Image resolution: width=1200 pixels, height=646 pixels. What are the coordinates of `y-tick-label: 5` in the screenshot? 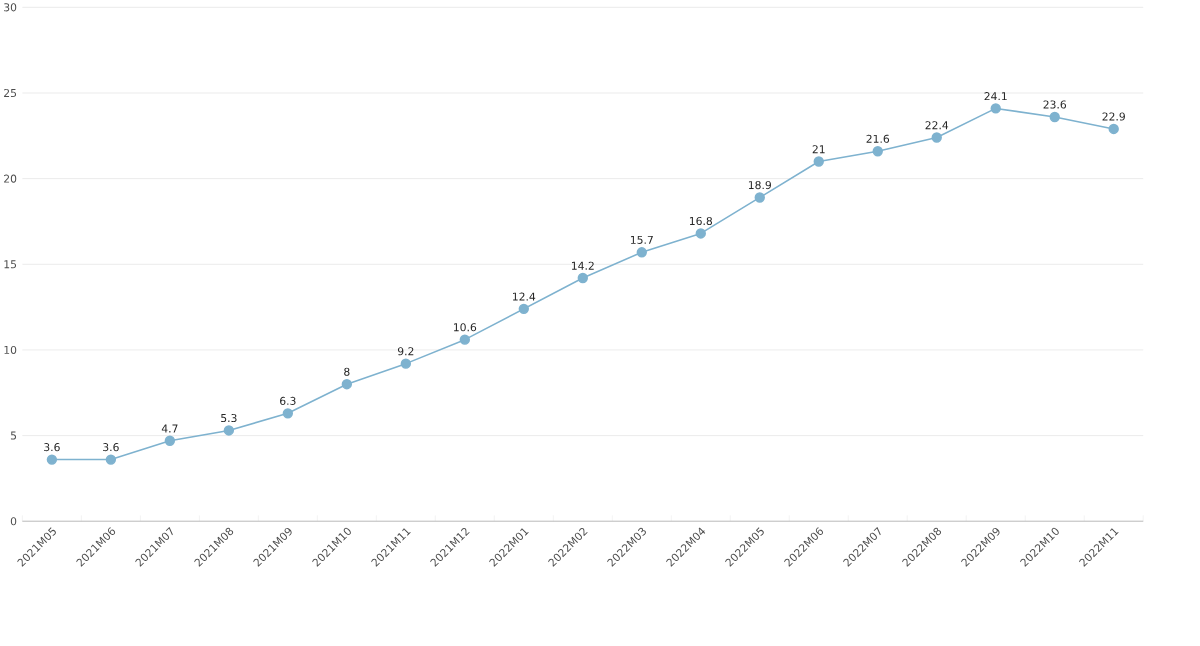 It's located at (13, 435).